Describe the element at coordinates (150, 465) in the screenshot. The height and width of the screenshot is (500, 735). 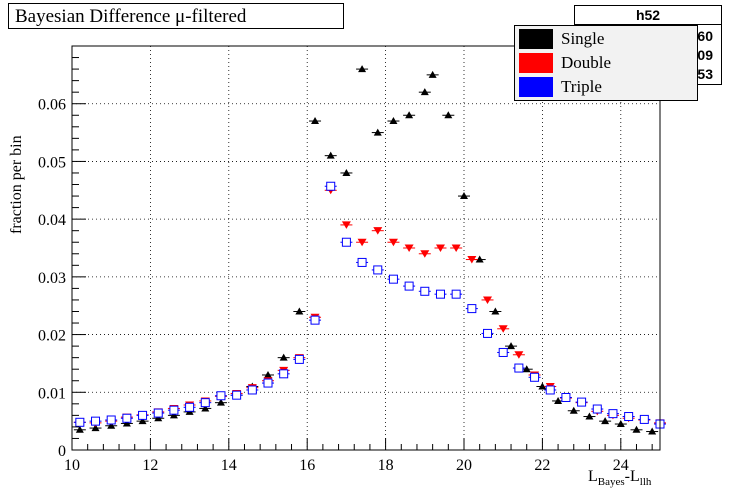
I see `x-tick-label: 12` at that location.